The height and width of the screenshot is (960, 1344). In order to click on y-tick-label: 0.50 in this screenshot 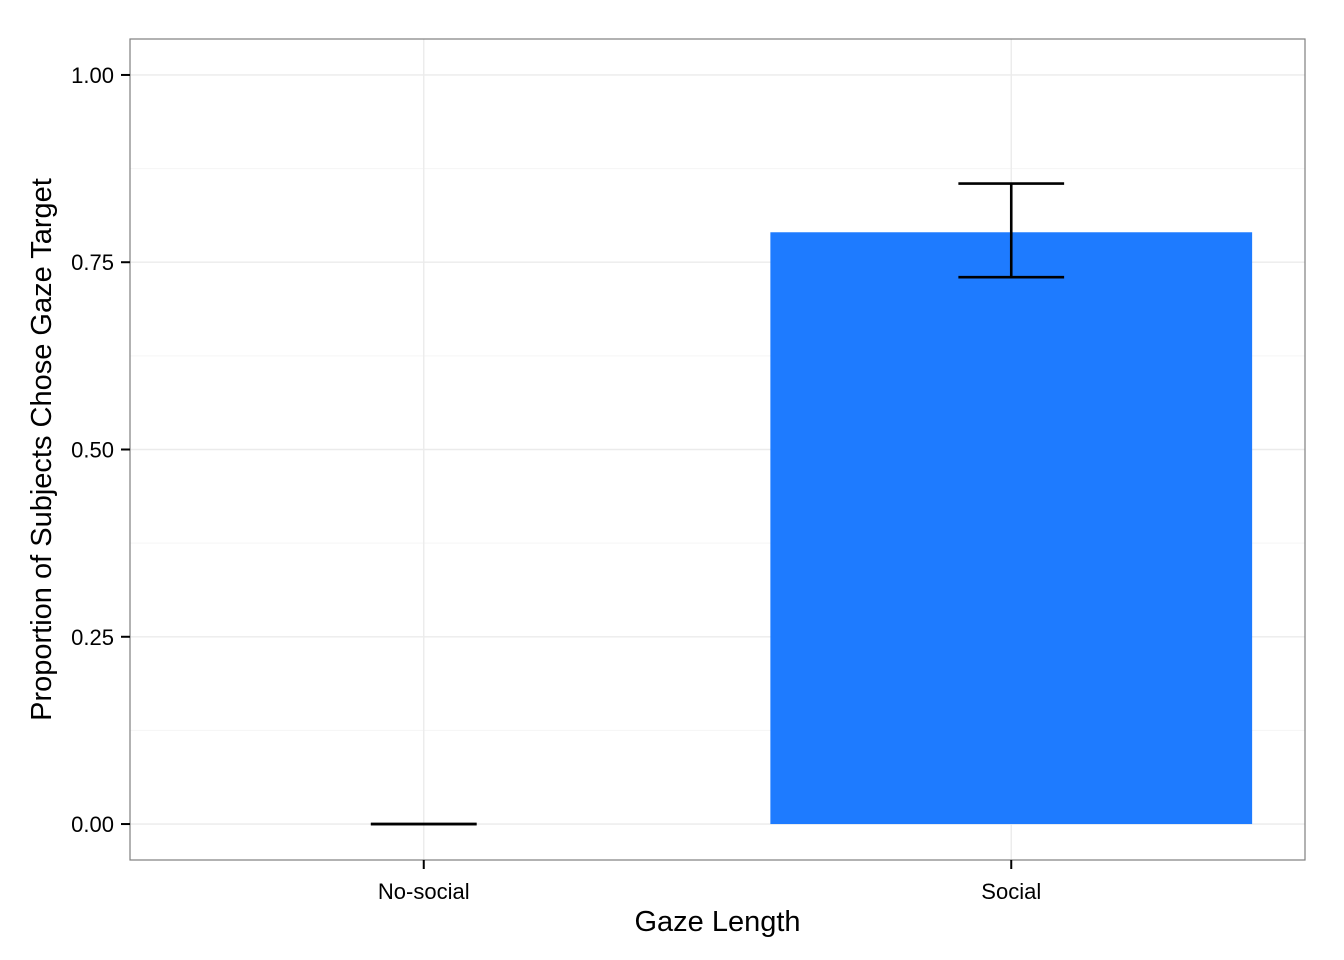, I will do `click(92, 450)`.